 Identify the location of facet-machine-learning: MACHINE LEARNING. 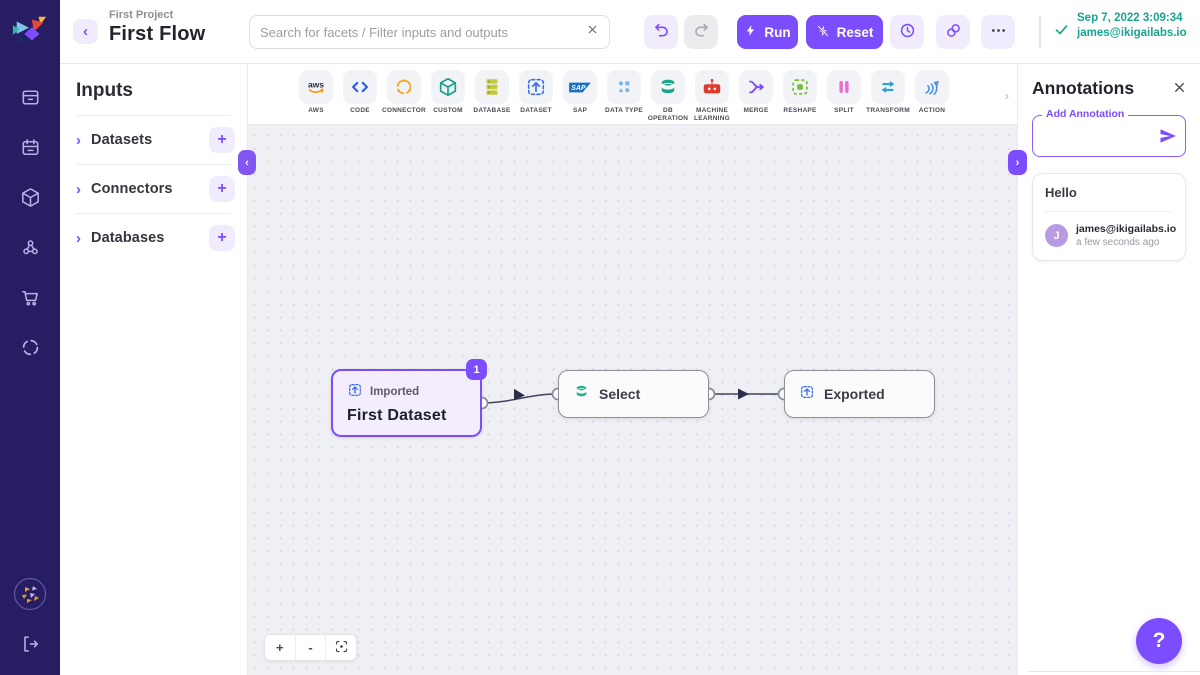
(712, 97).